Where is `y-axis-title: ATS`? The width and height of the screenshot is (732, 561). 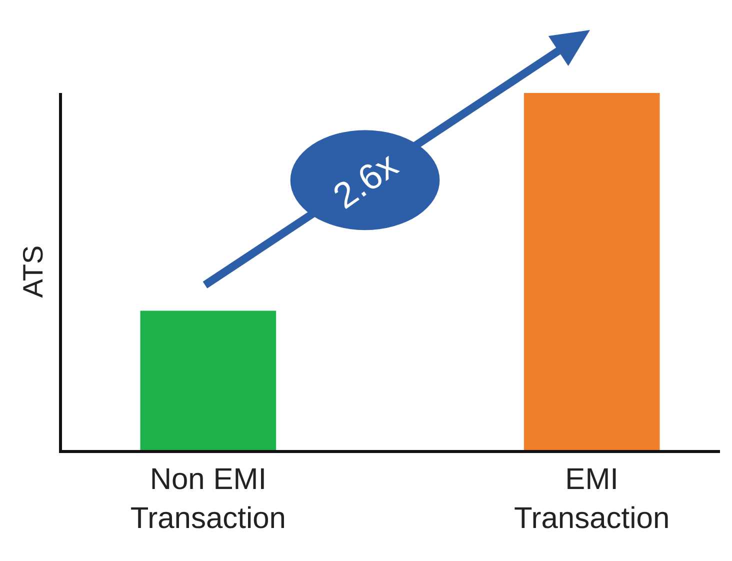
y-axis-title: ATS is located at coordinates (33, 271).